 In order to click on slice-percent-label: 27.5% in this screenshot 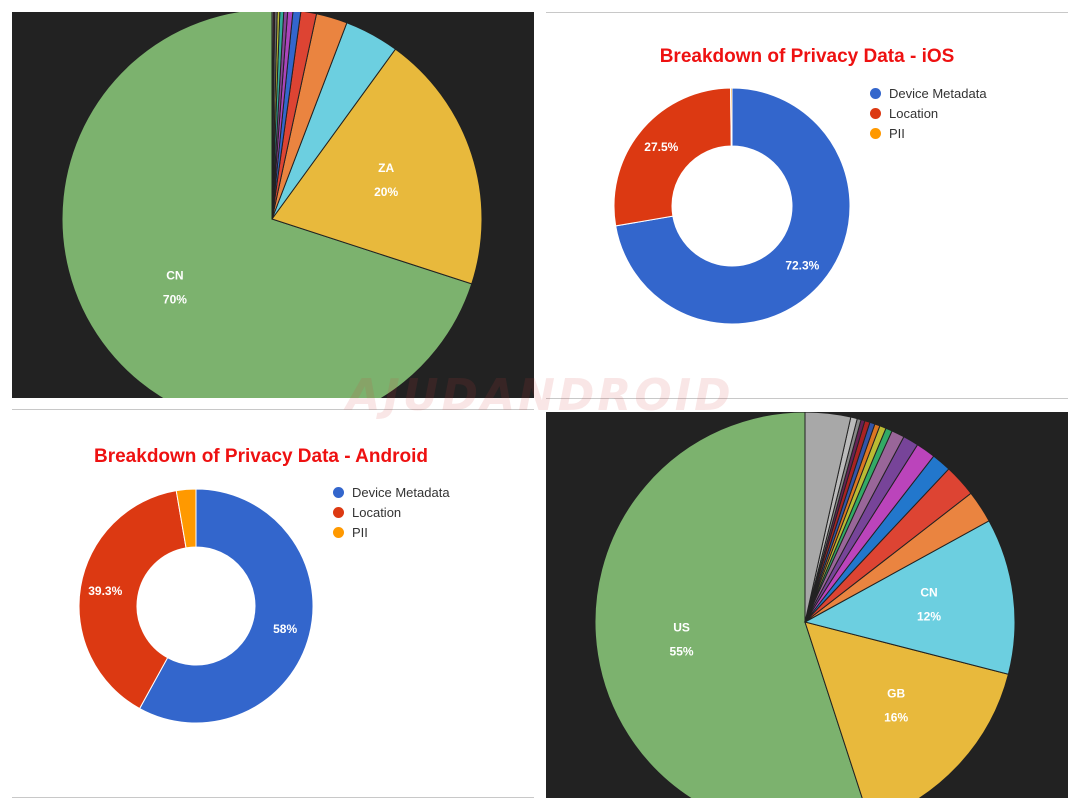, I will do `click(661, 147)`.